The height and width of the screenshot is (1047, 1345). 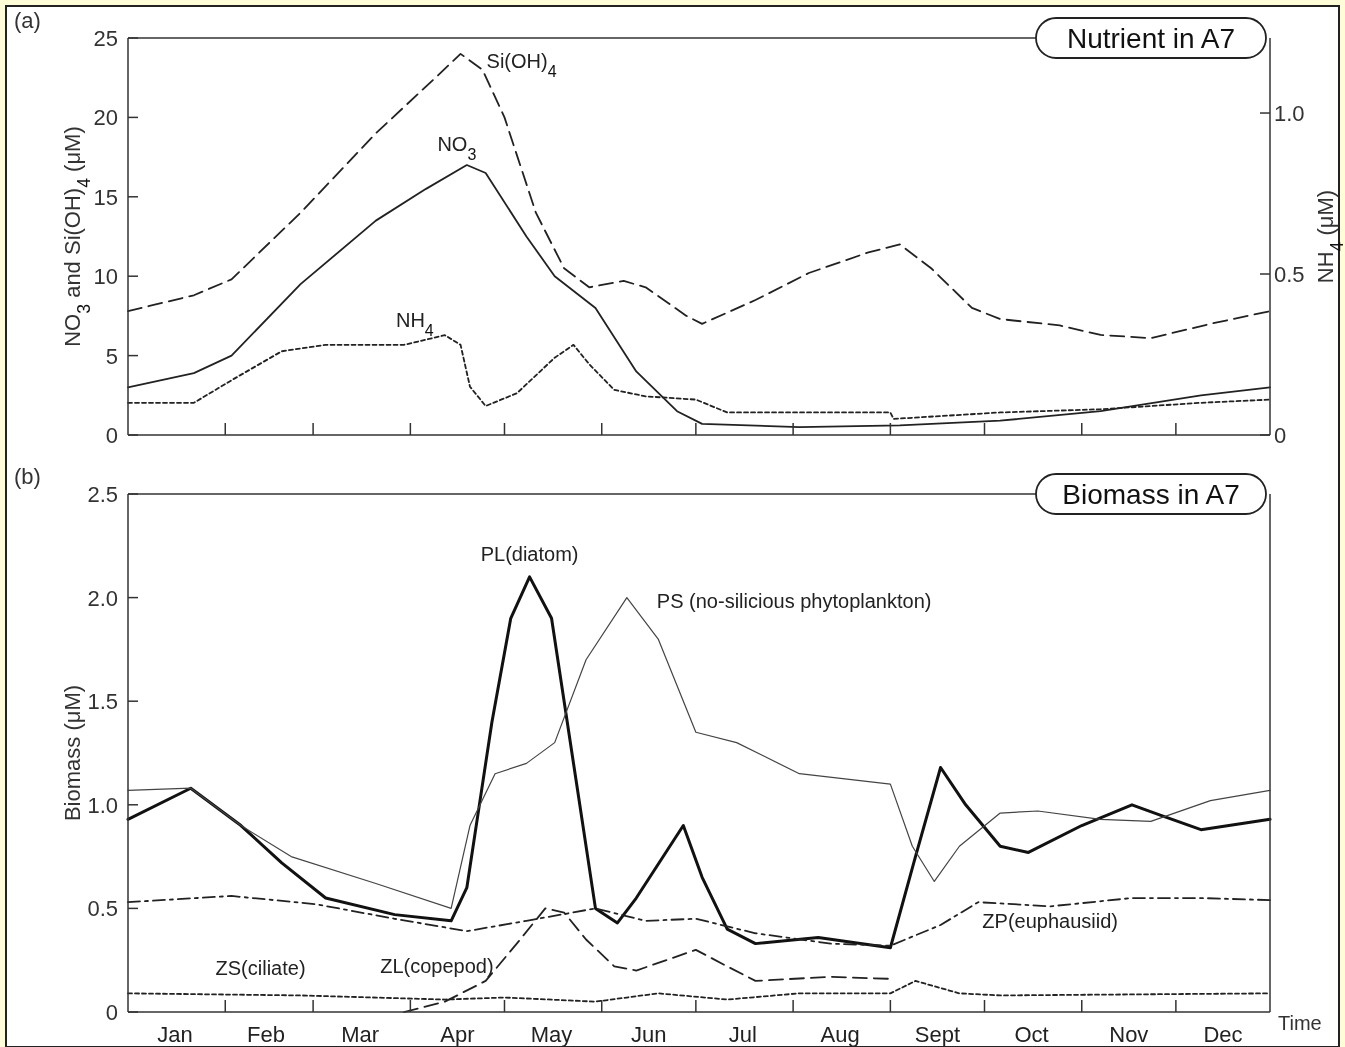 What do you see at coordinates (1223, 1034) in the screenshot?
I see `x-tick-label: Dec` at bounding box center [1223, 1034].